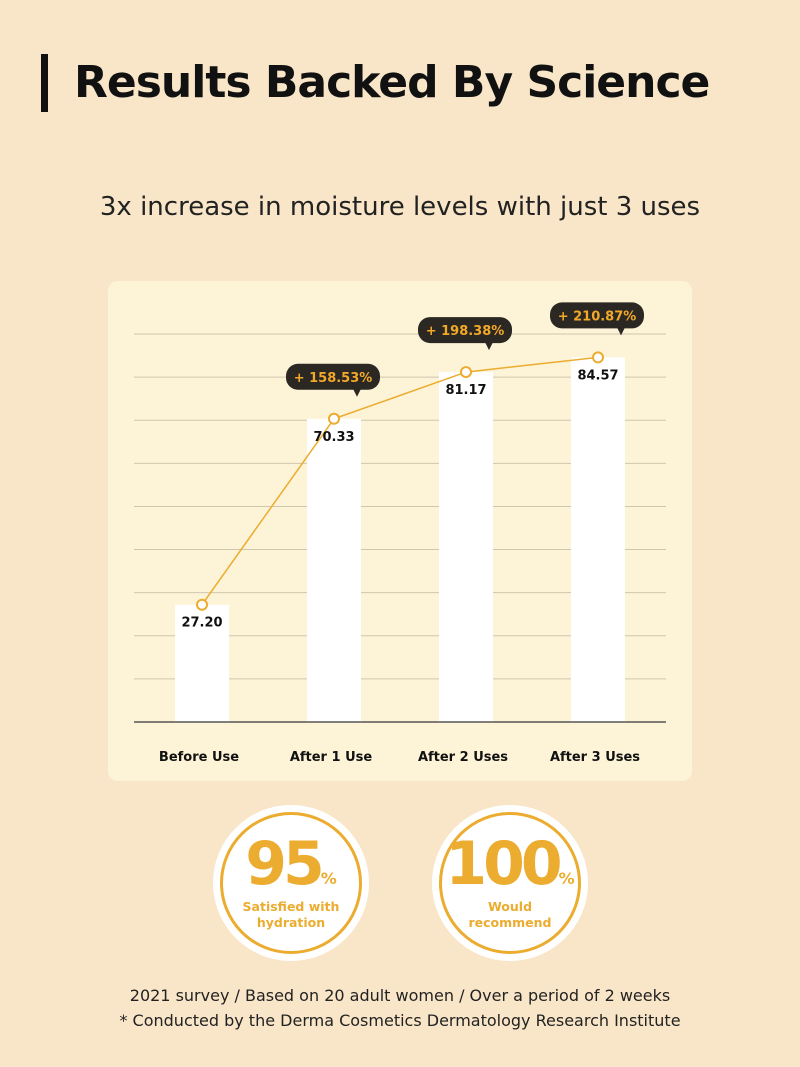 The height and width of the screenshot is (1067, 800). I want to click on stat-label-line1: Would, so click(510, 906).